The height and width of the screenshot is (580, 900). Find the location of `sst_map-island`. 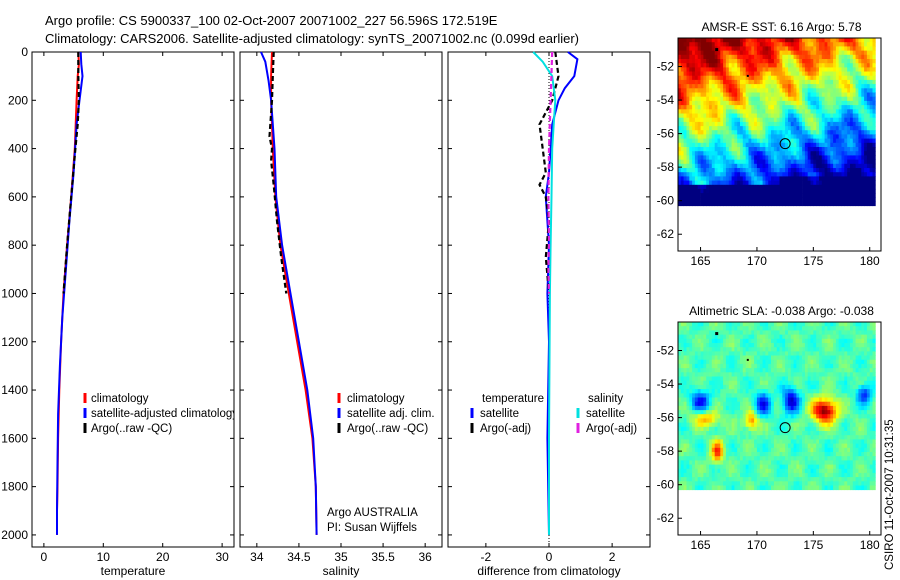

sst_map-island is located at coordinates (717, 50).